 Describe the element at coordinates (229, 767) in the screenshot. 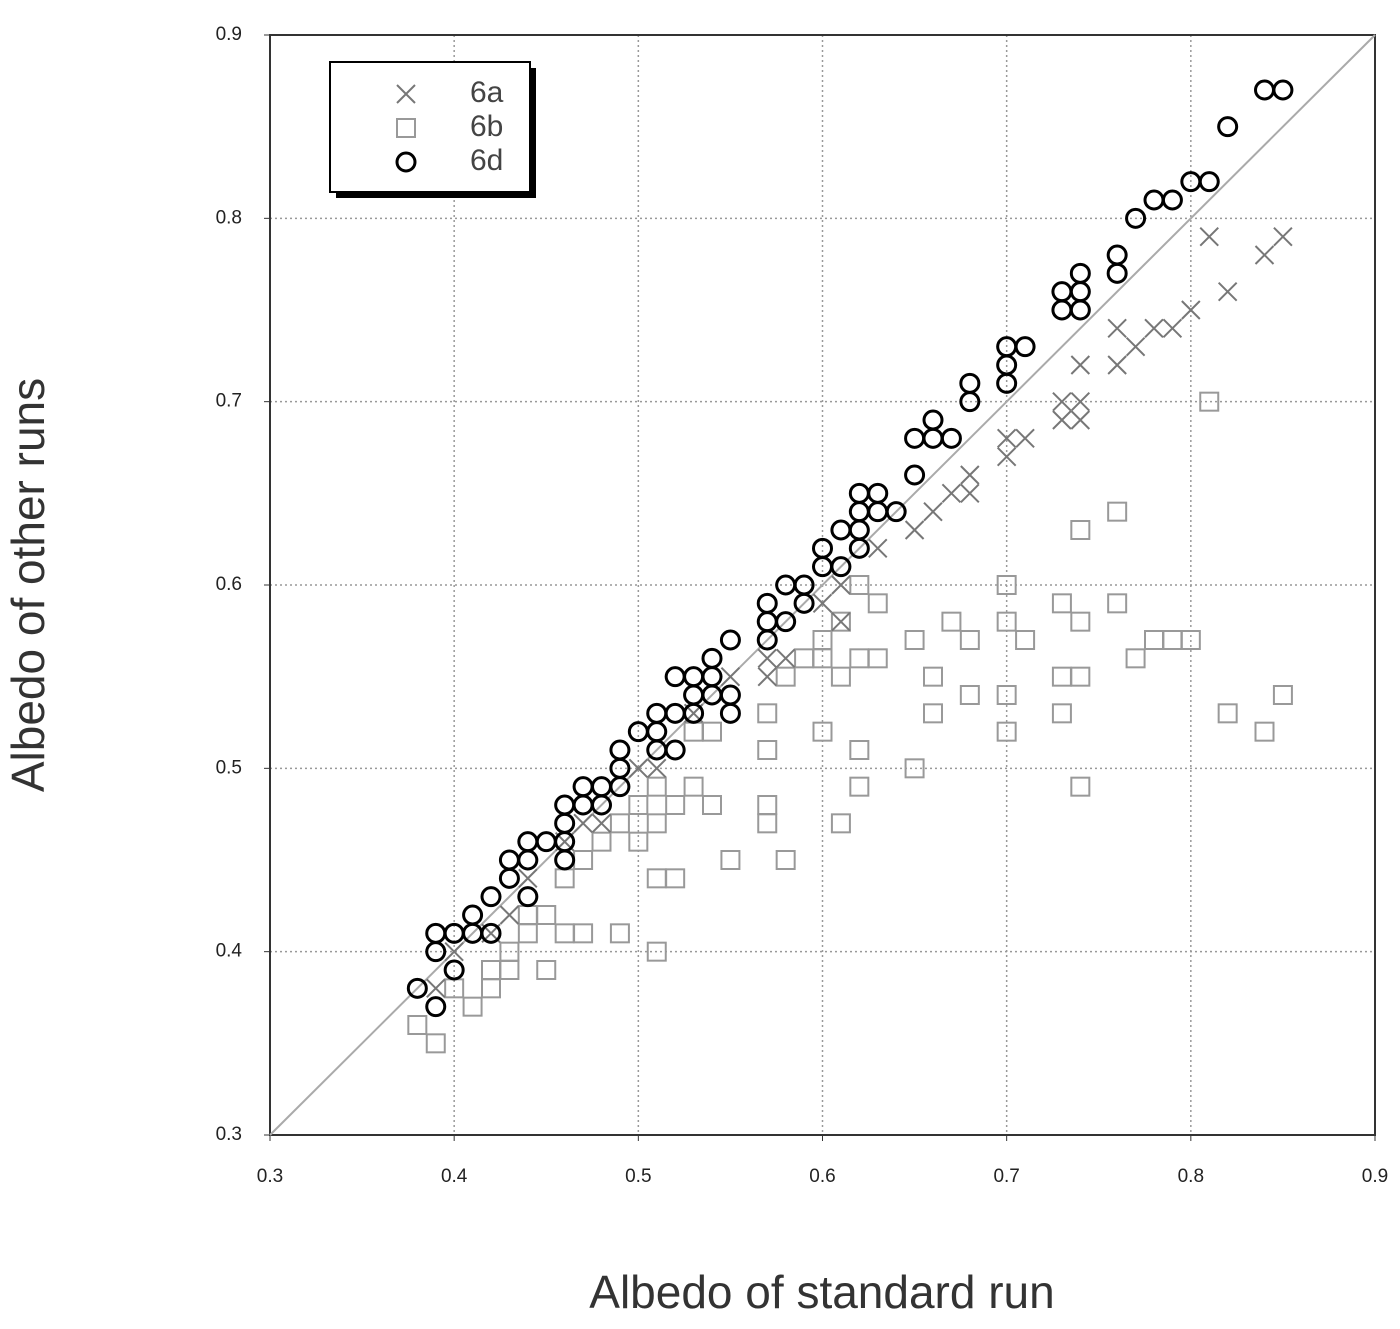

I see `y-tick-label: 0.5` at that location.